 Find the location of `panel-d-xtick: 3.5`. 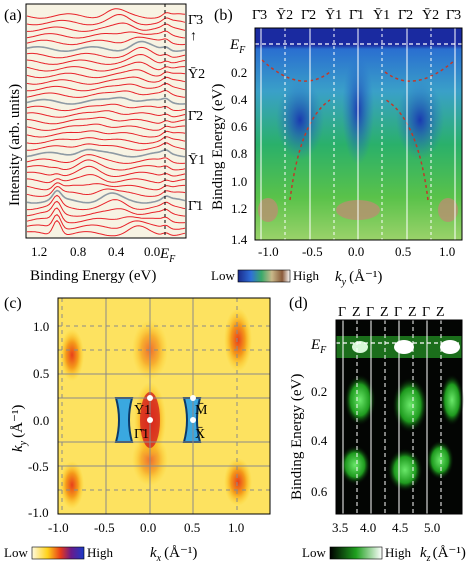

panel-d-xtick: 3.5 is located at coordinates (340, 527).